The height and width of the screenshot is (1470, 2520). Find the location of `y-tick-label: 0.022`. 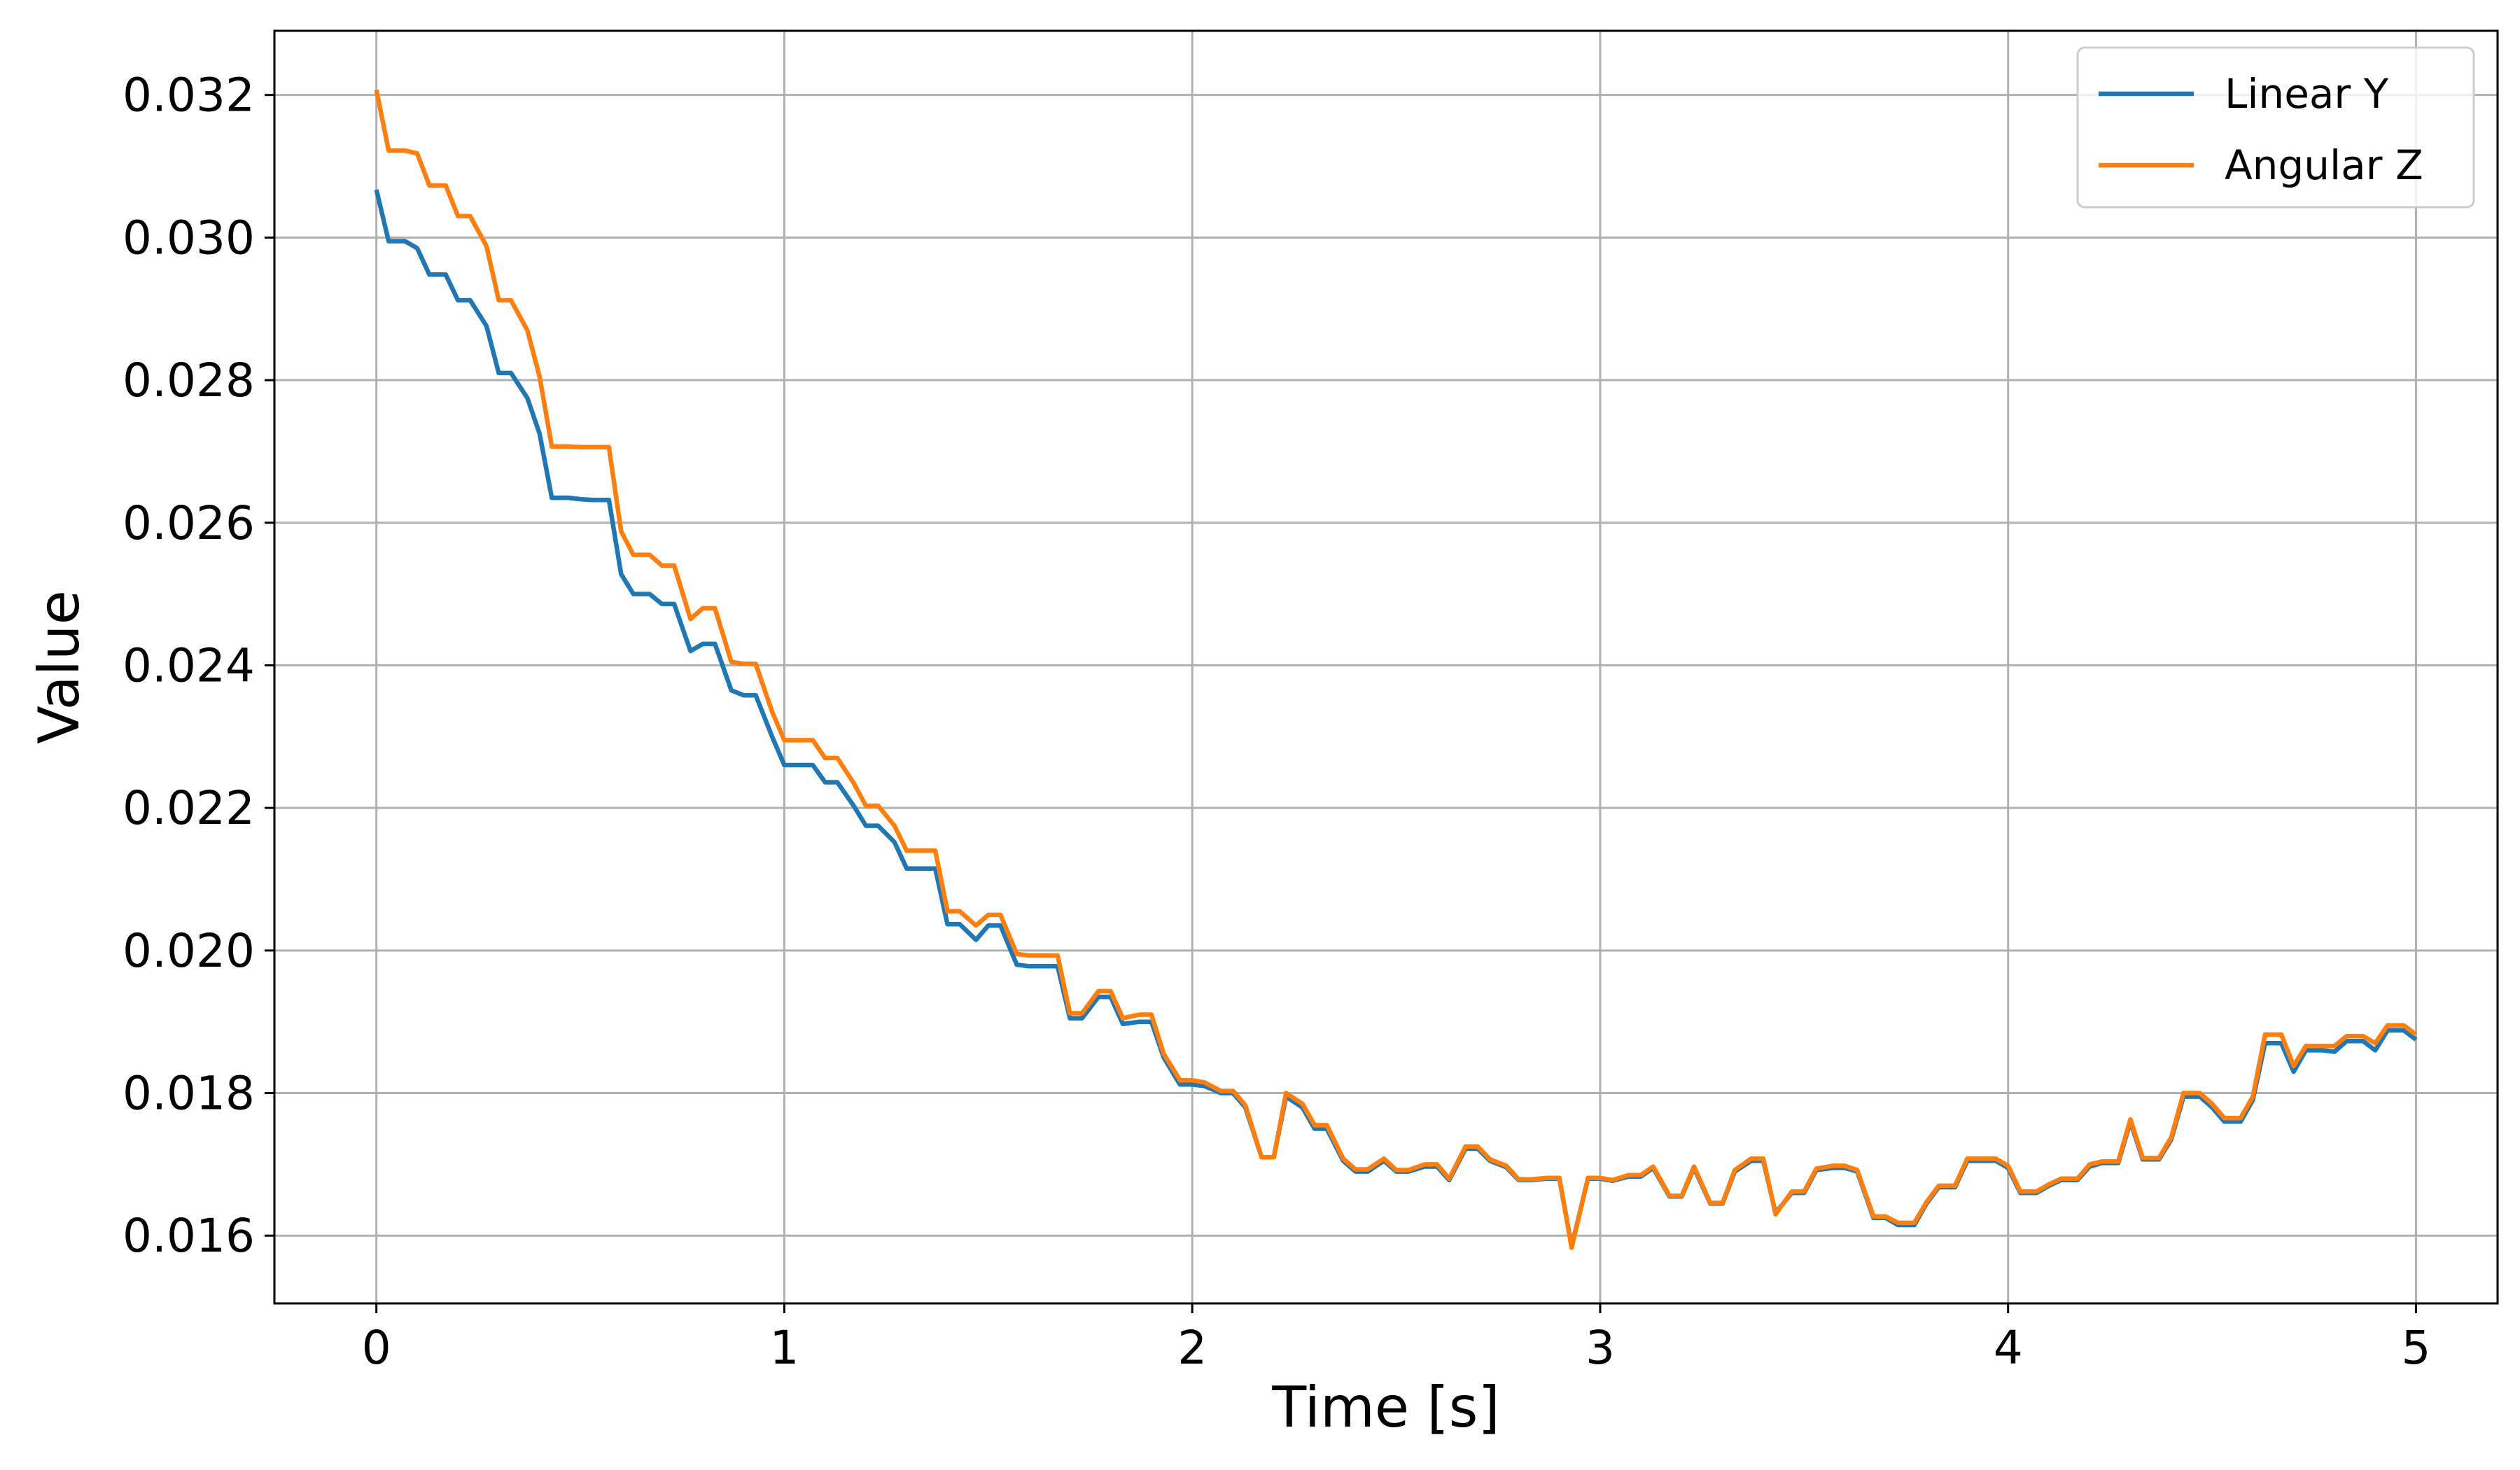

y-tick-label: 0.022 is located at coordinates (188, 808).